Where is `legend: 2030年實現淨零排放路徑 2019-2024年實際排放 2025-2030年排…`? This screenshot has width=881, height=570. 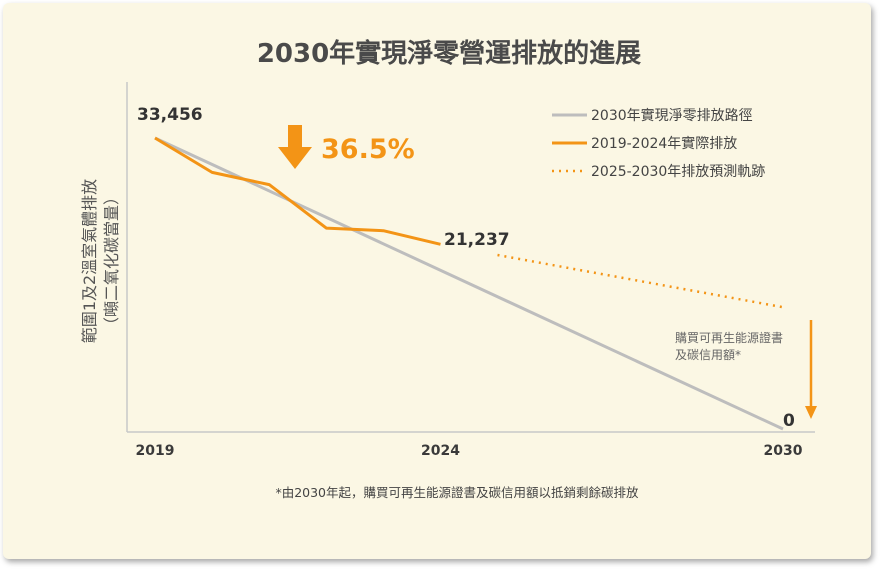
legend: 2030年實現淨零排放路徑 2019-2024年實際排放 2025-2030年排… is located at coordinates (658, 143).